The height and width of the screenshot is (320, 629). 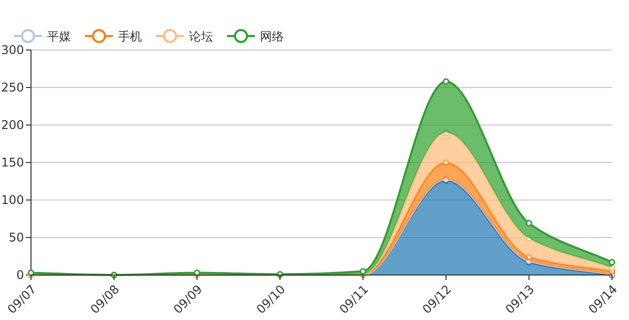 What do you see at coordinates (201, 37) in the screenshot?
I see `legend-label: 论坛` at bounding box center [201, 37].